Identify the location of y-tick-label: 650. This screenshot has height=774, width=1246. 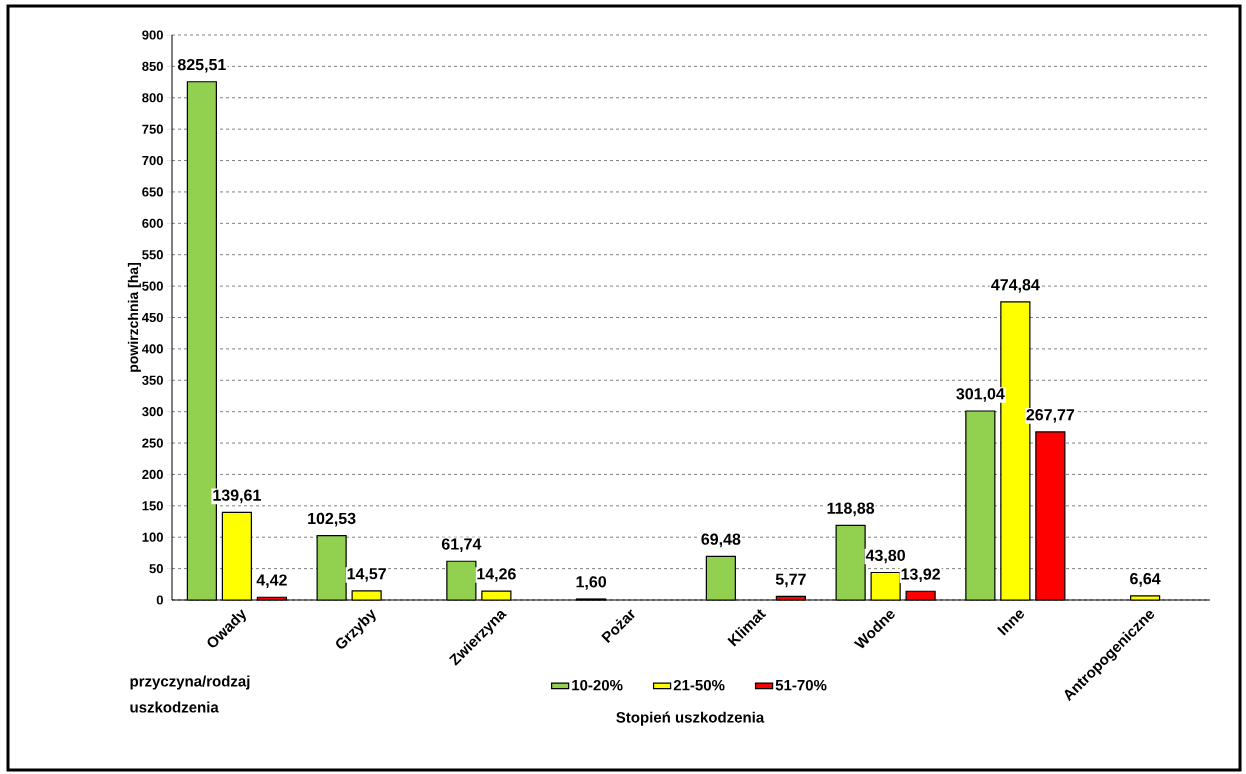
(152, 192).